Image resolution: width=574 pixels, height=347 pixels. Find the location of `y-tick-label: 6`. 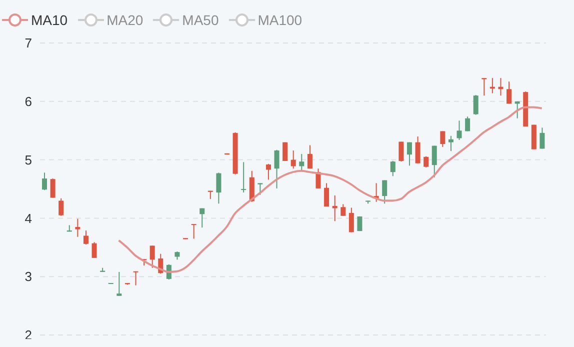

y-tick-label: 6 is located at coordinates (28, 102).